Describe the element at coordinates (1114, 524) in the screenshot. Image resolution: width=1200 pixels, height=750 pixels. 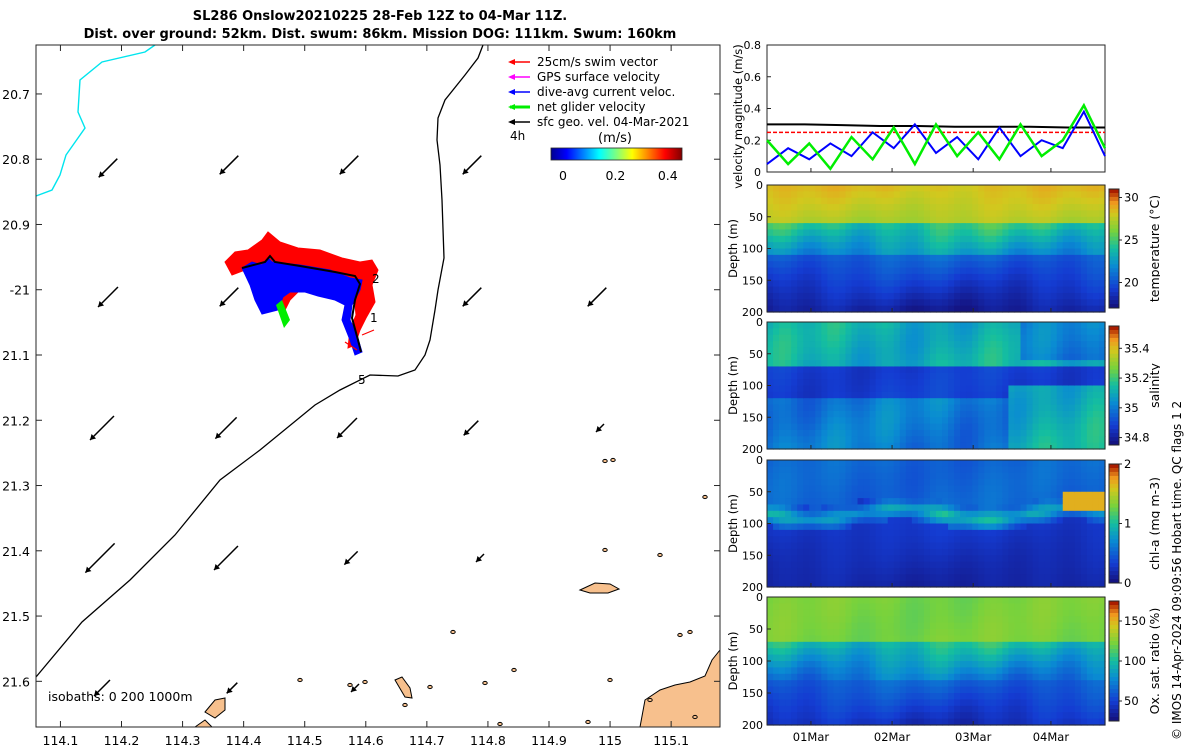
I see `colorbar-chlorophyll` at that location.